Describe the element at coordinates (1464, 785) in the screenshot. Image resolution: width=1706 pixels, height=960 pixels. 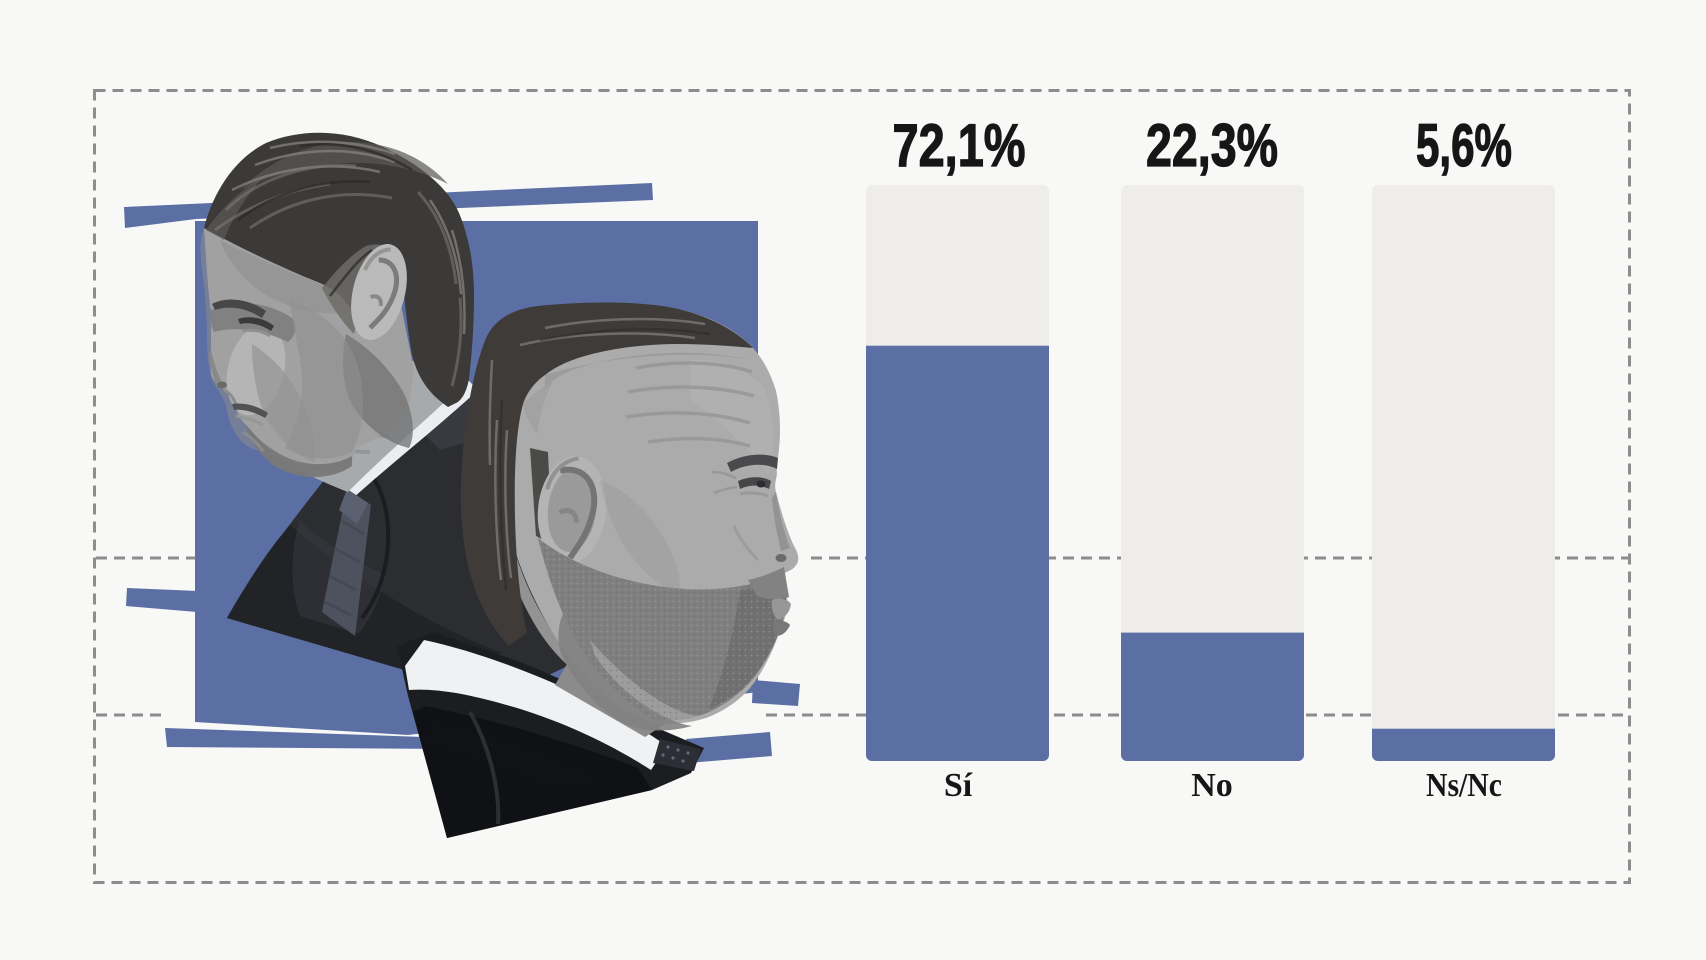
I see `svg-text: Ns/Nc` at that location.